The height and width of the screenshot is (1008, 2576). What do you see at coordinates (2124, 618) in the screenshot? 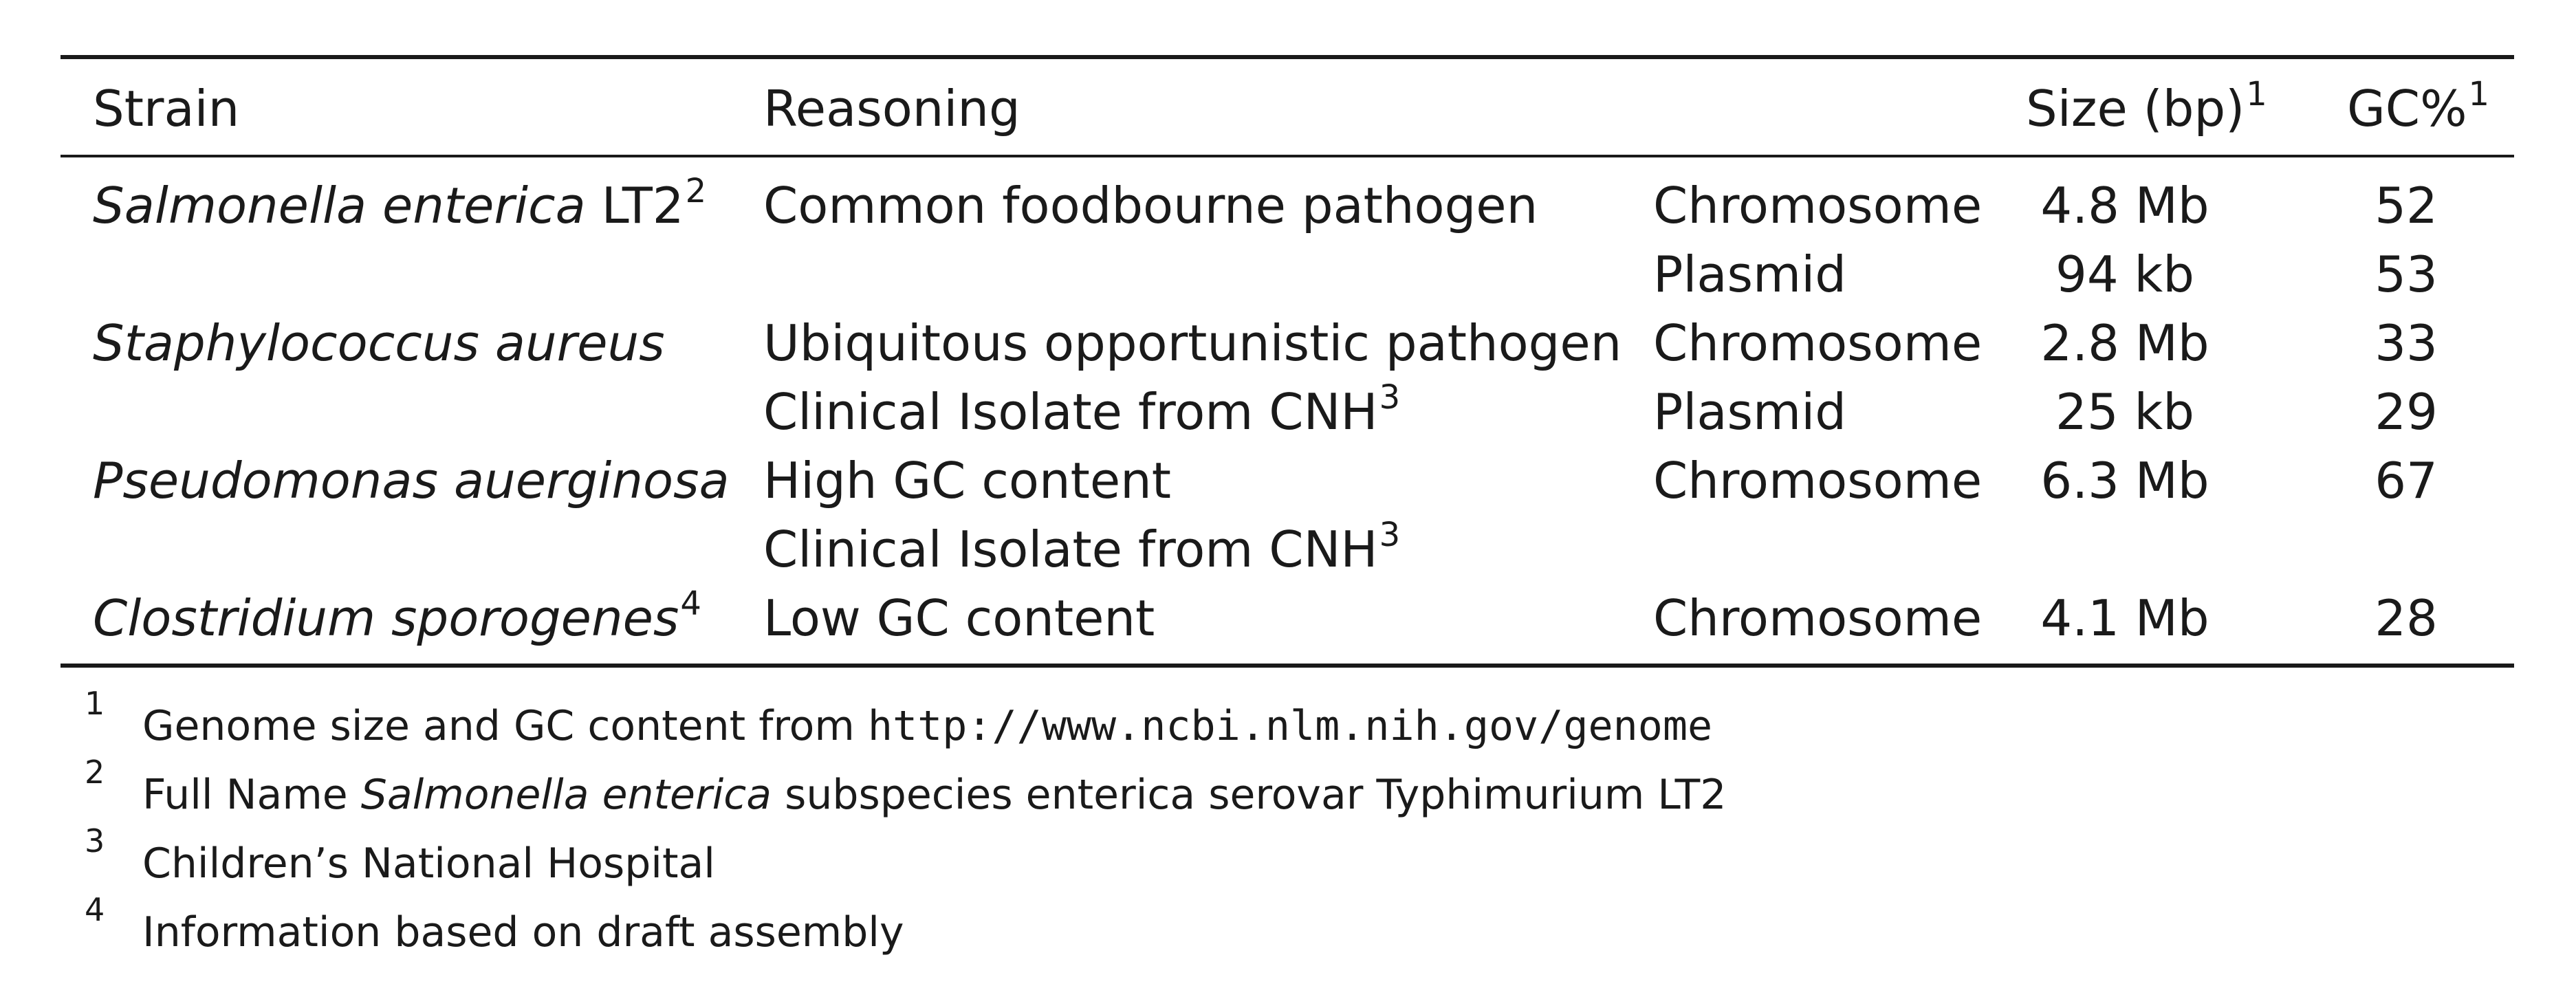
I see `cell-size: 4.1 Mb` at bounding box center [2124, 618].